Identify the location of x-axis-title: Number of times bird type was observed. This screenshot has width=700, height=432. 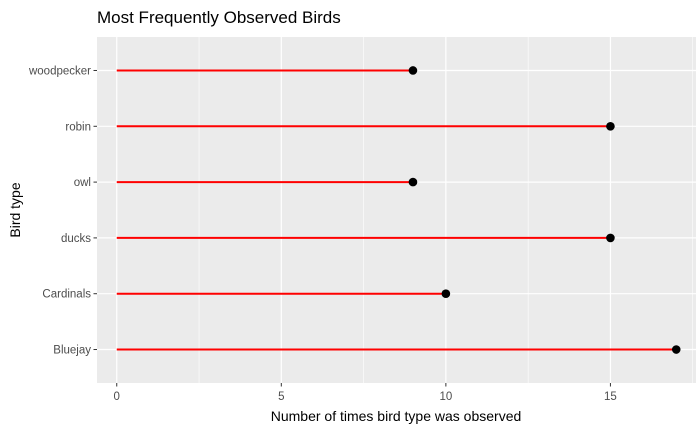
(396, 416).